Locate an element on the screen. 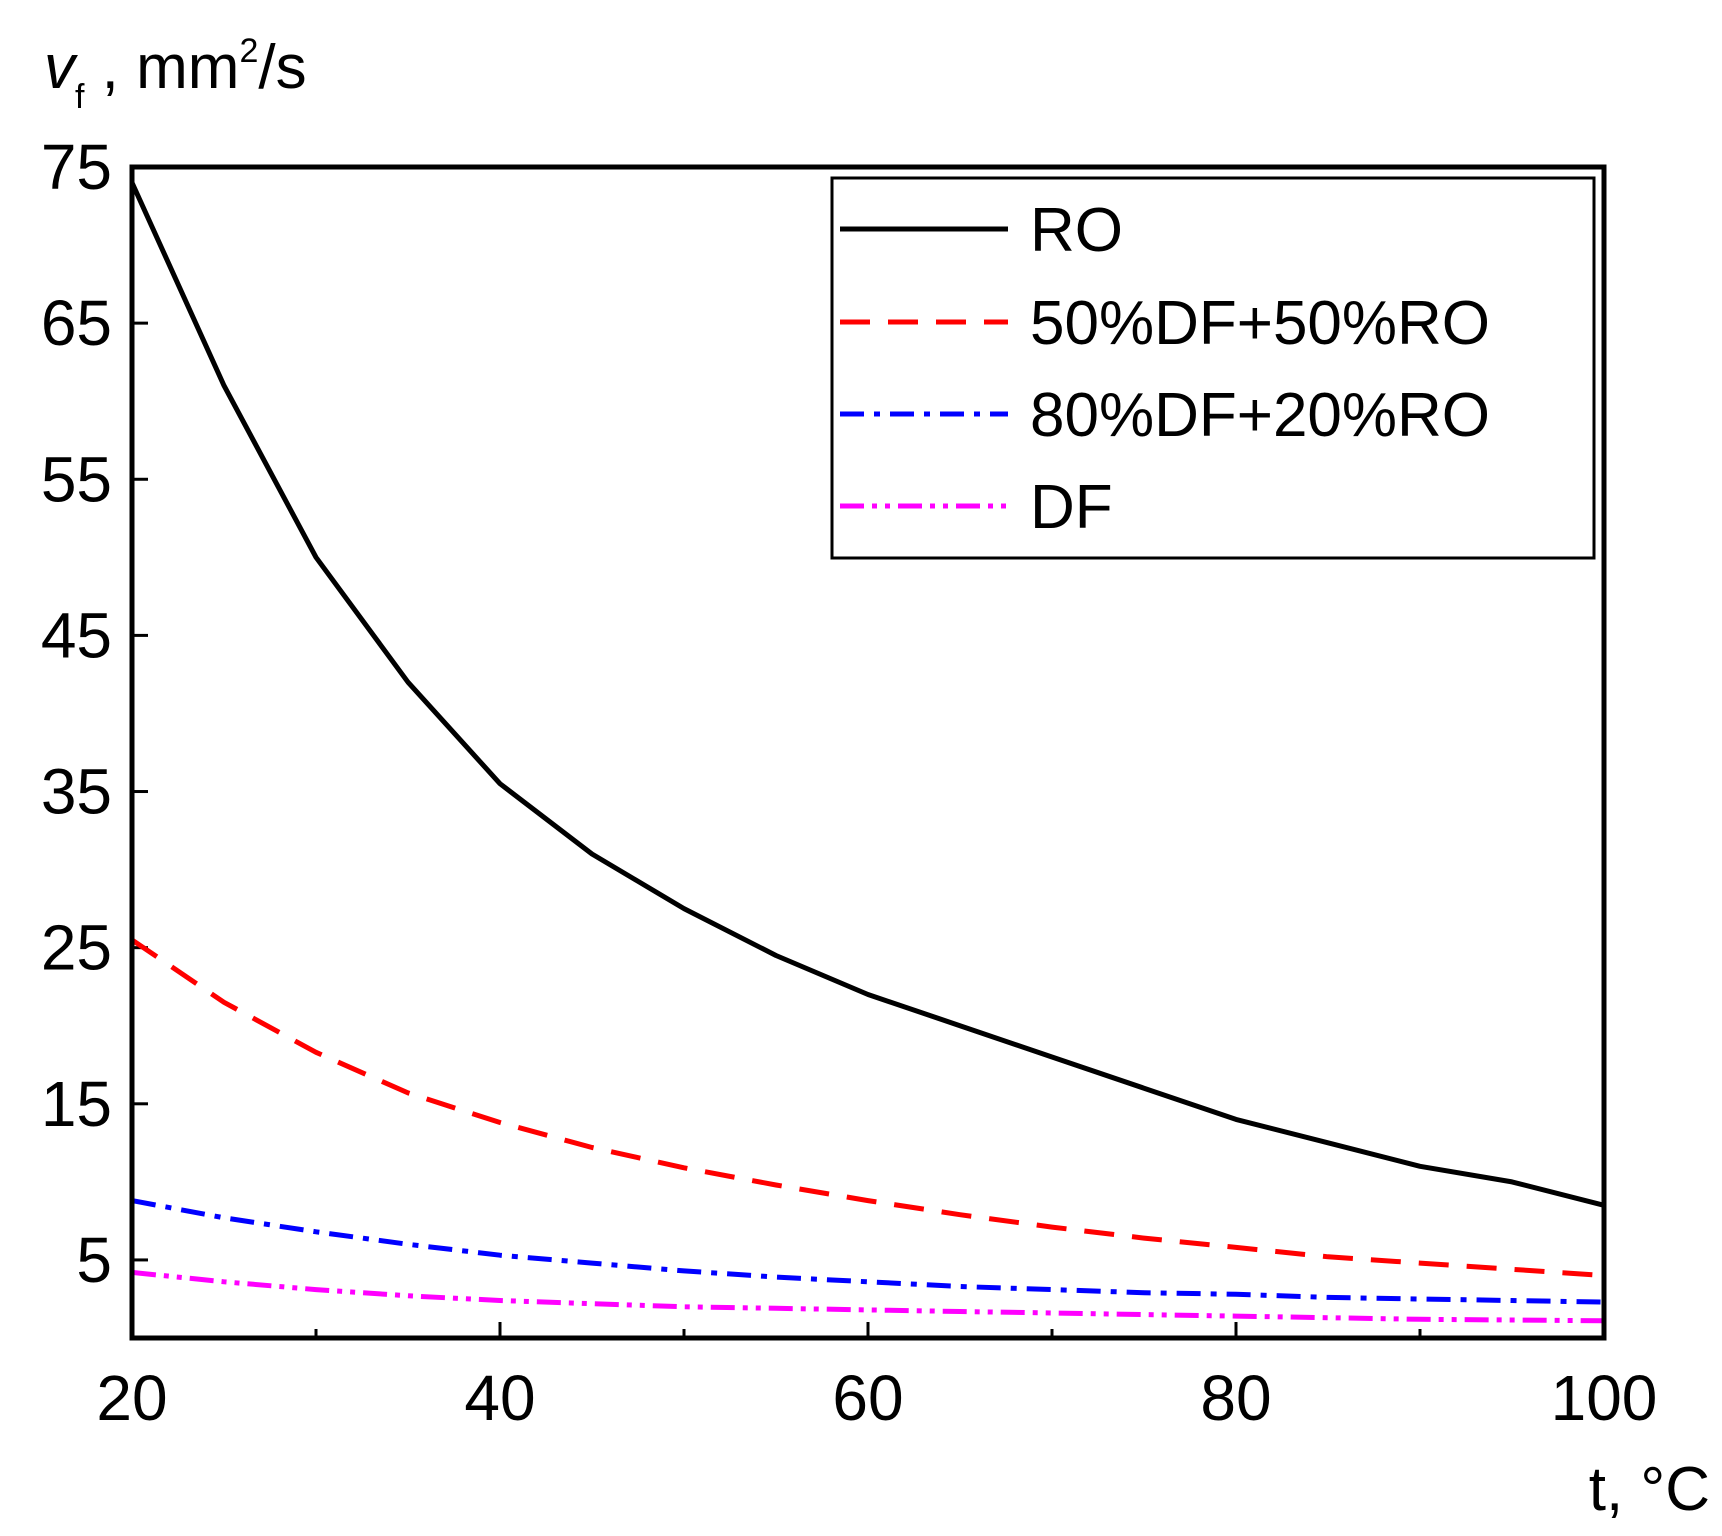  y-axis-label: vf , mm2/s is located at coordinates (175, 74).